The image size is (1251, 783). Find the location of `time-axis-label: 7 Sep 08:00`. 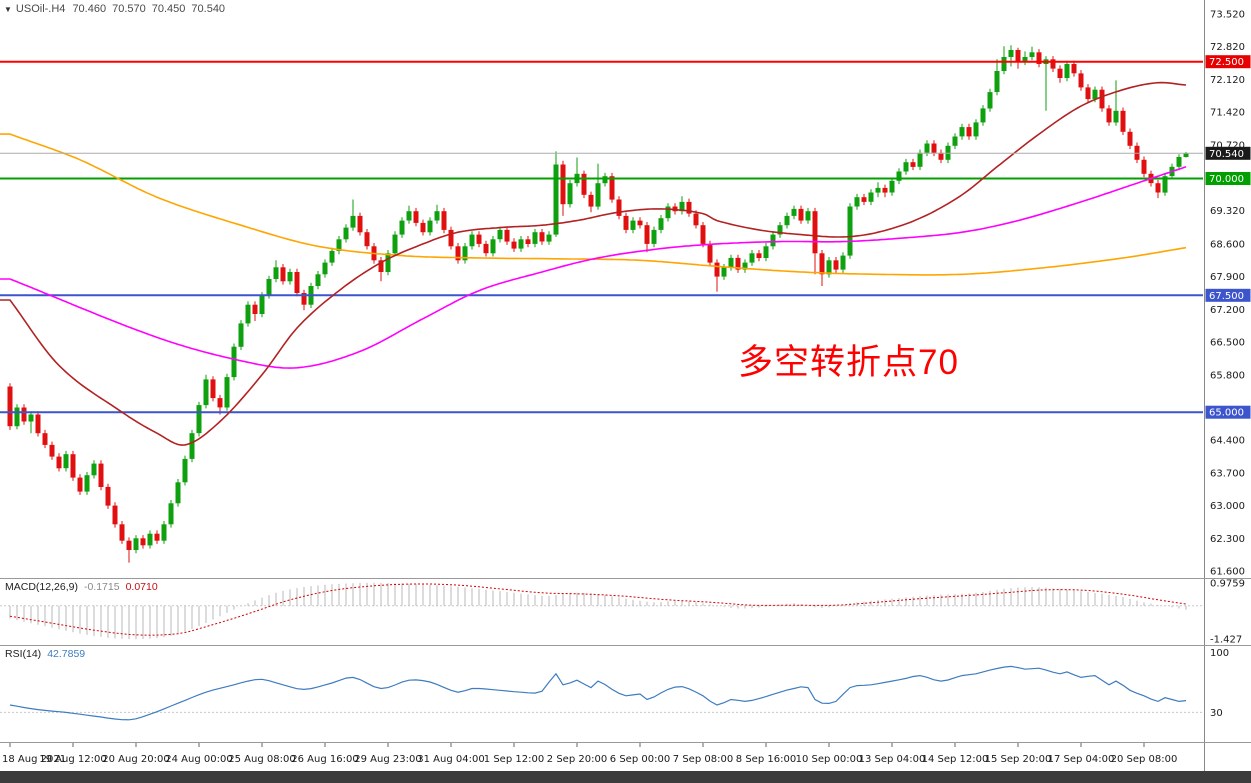

time-axis-label: 7 Sep 08:00 is located at coordinates (703, 759).